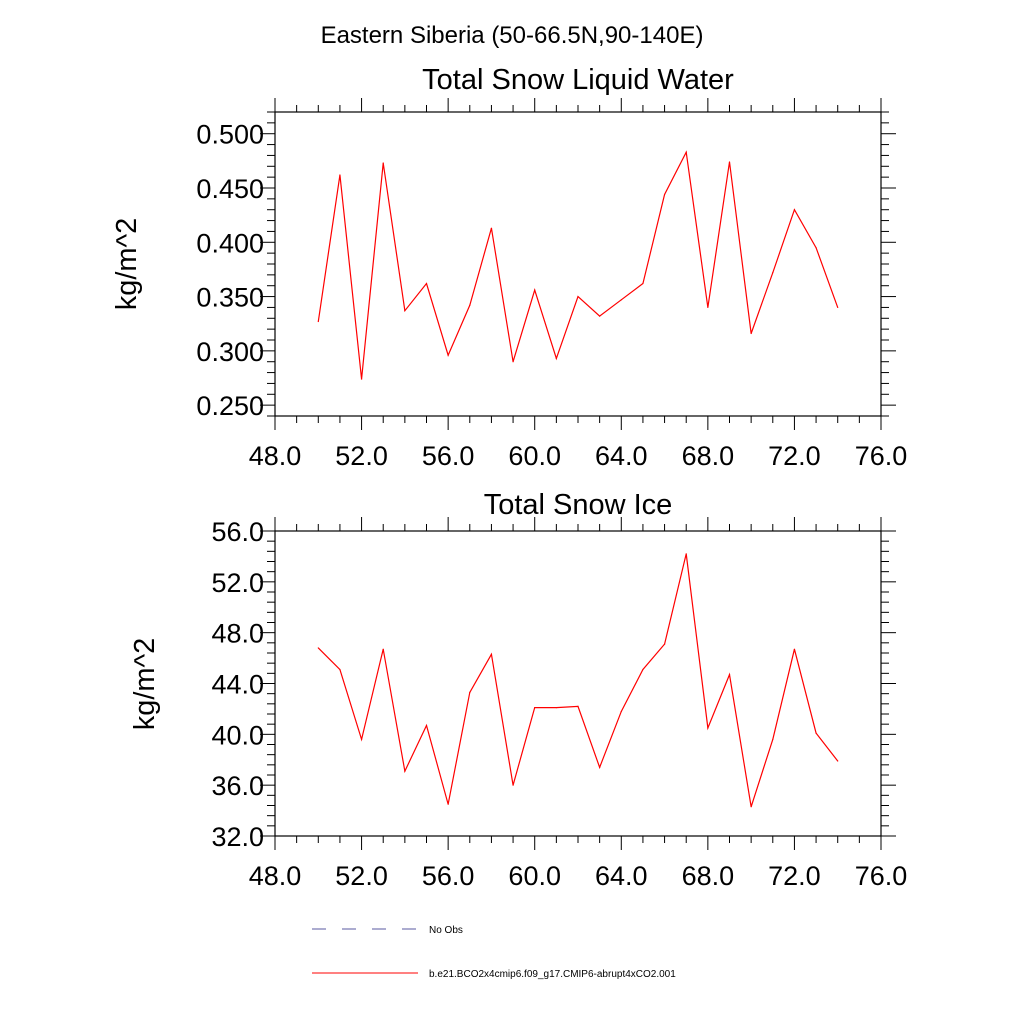 This screenshot has height=1024, width=1024. What do you see at coordinates (230, 189) in the screenshot?
I see `y-tick-label: 0.450` at bounding box center [230, 189].